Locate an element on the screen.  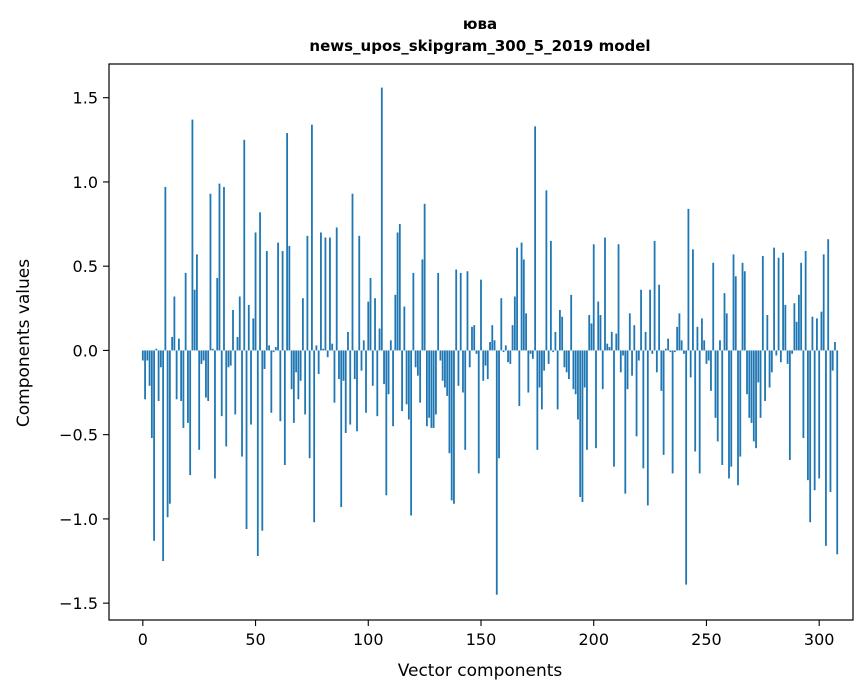
y-tick-label: 0.0 is located at coordinates (85, 350).